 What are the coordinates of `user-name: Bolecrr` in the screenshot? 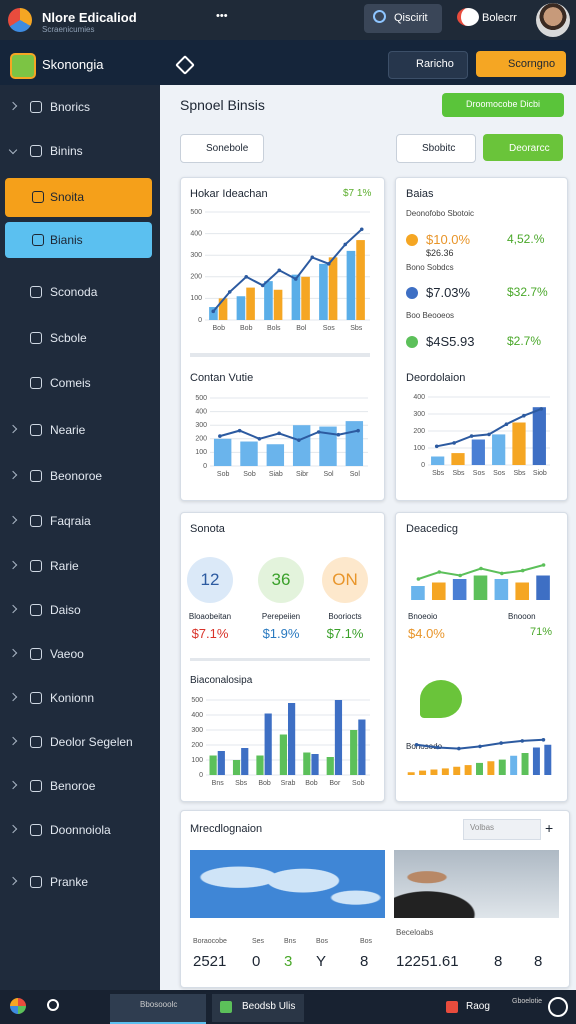 It's located at (499, 18).